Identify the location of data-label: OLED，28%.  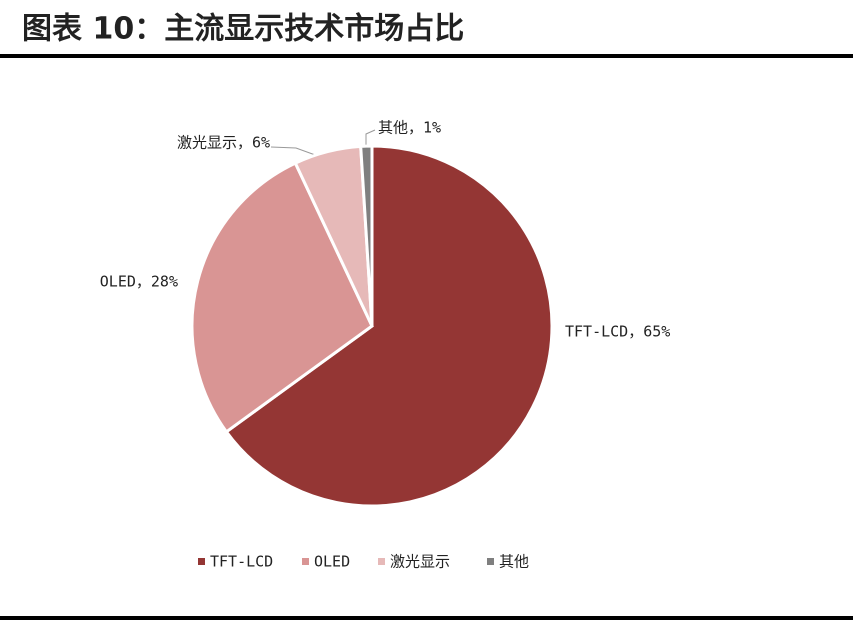
(139, 282).